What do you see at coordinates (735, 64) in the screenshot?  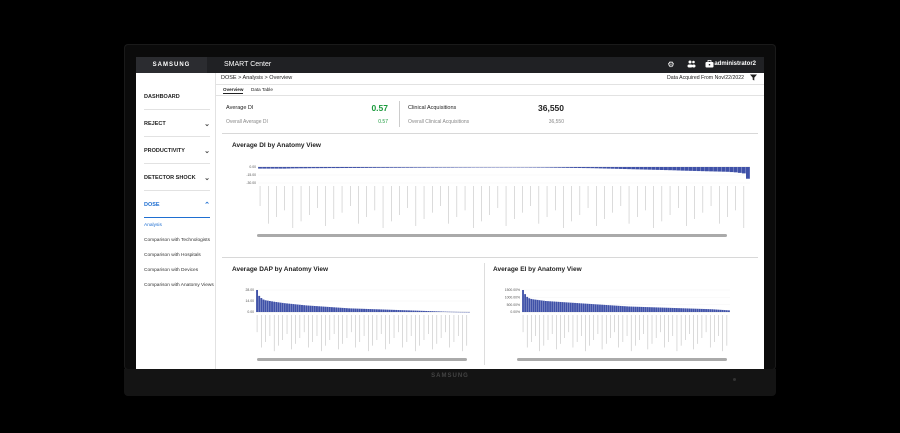 I see `user-name: administrator2` at bounding box center [735, 64].